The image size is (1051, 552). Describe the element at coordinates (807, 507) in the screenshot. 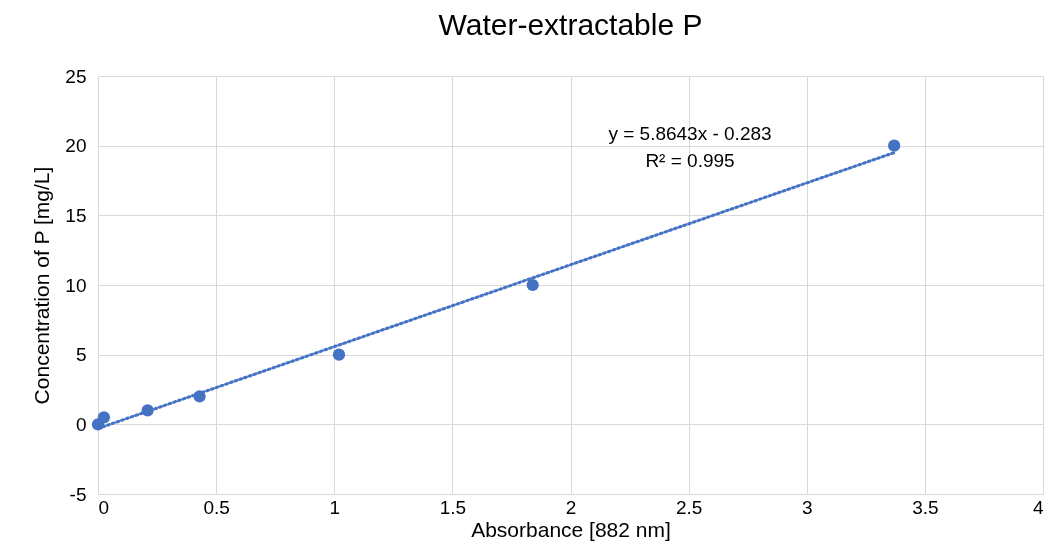

I see `x-tick-label: 3` at that location.